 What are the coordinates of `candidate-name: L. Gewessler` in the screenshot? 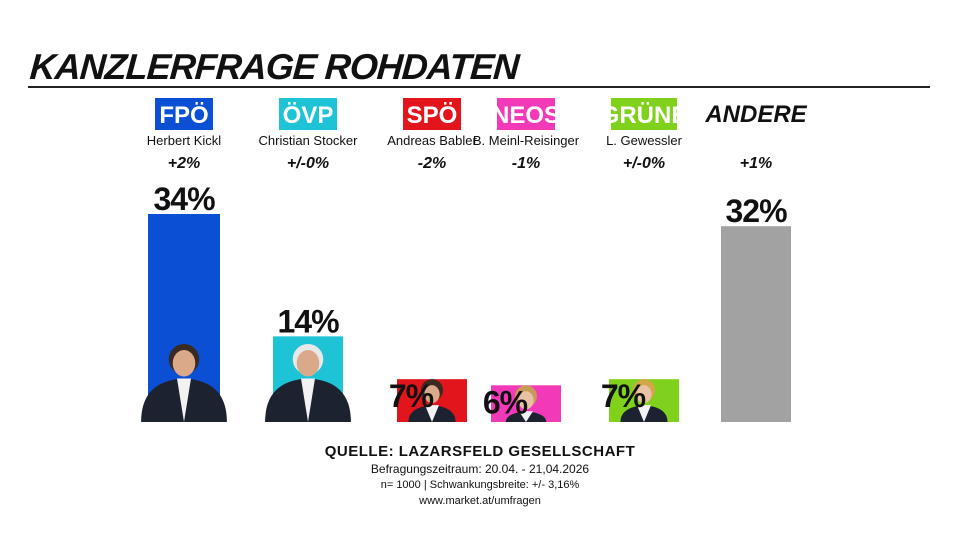 It's located at (644, 140).